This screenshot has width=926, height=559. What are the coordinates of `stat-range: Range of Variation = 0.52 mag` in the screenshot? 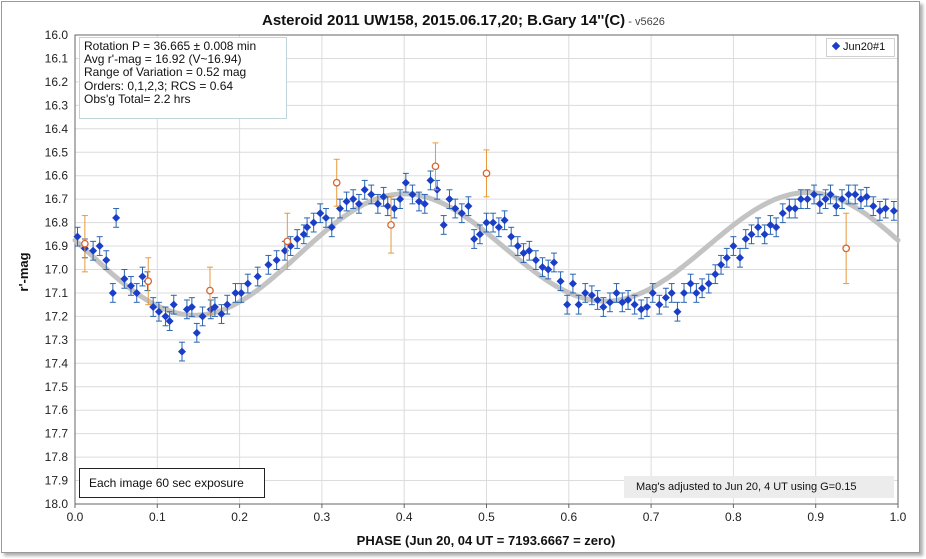 It's located at (165, 72).